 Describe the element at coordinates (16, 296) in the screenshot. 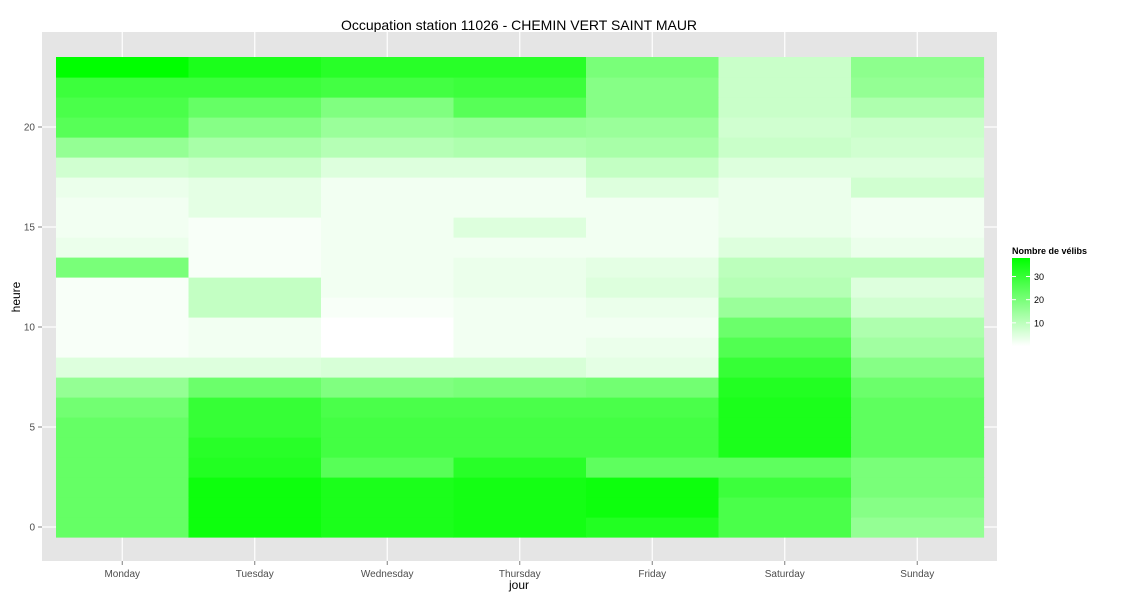

I see `y-axis-label: heure` at that location.